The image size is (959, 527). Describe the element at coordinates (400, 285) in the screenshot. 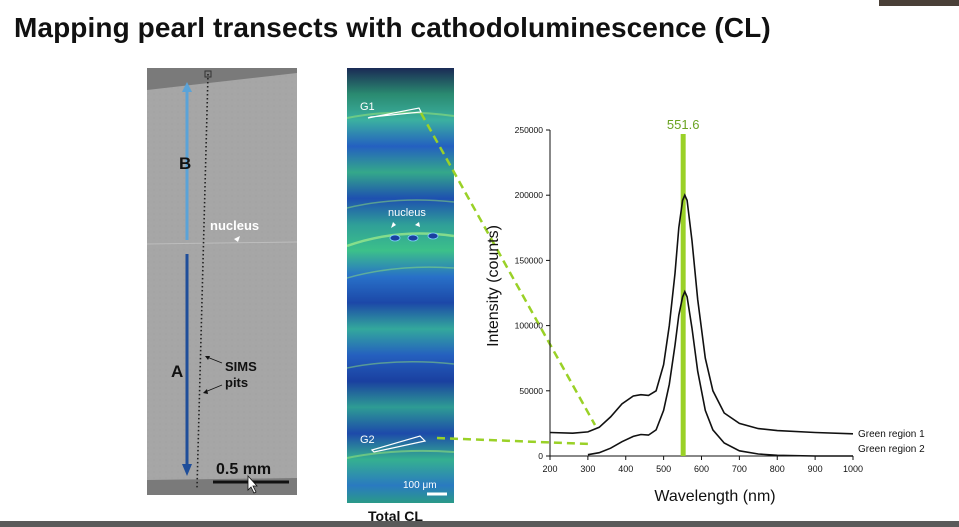

I see `cl-image: nucleus G1 G2 100 μm` at that location.